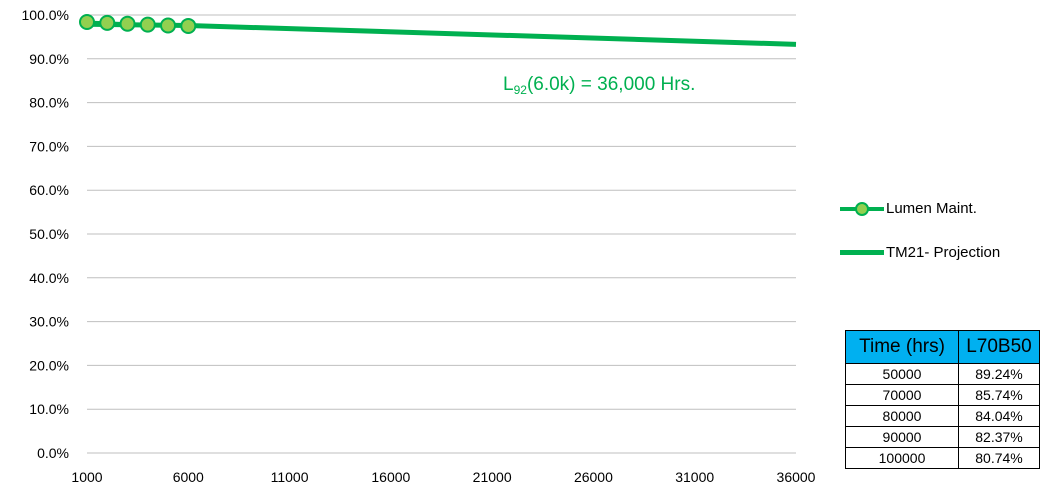  What do you see at coordinates (902, 395) in the screenshot?
I see `table-cell: 70000` at bounding box center [902, 395].